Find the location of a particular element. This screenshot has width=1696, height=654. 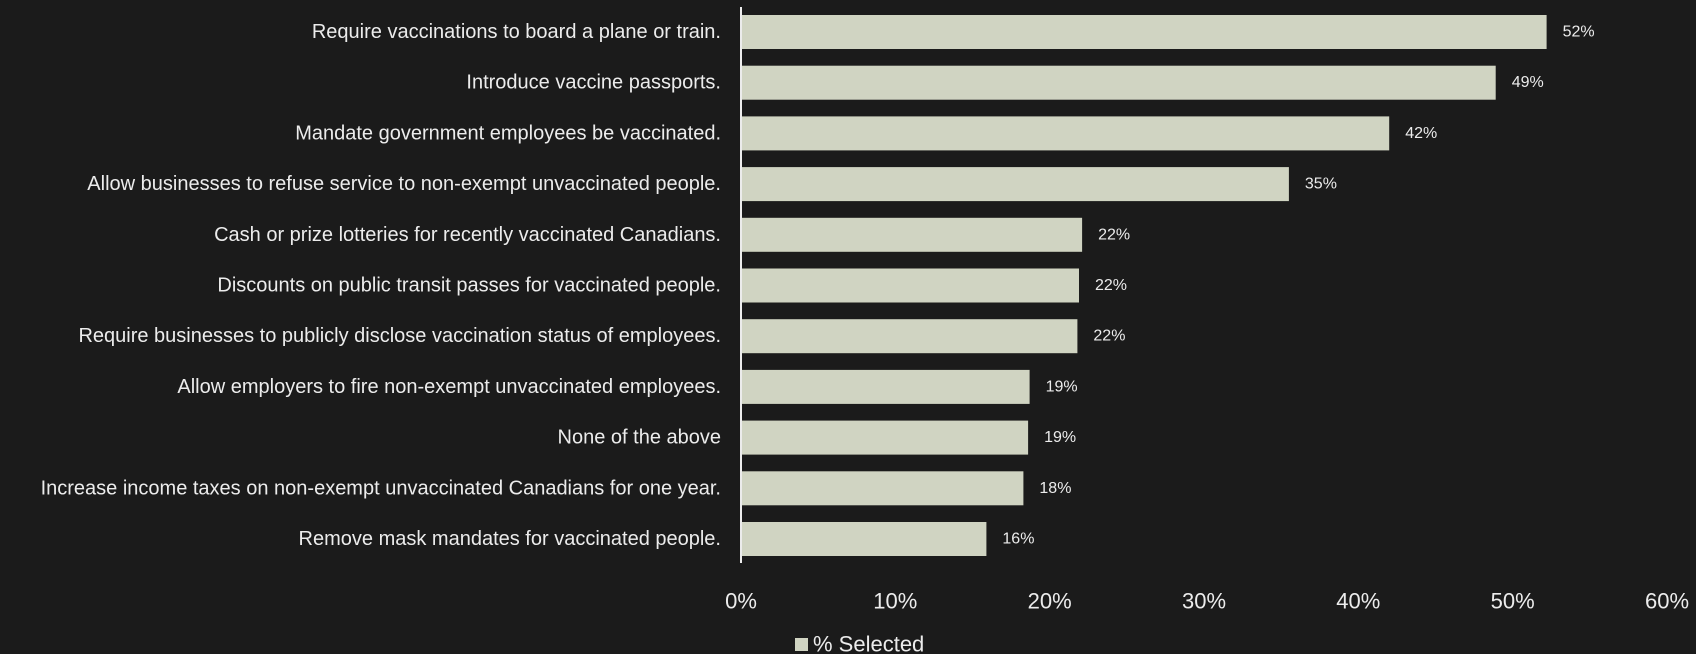

value-label: 49% is located at coordinates (1528, 82).